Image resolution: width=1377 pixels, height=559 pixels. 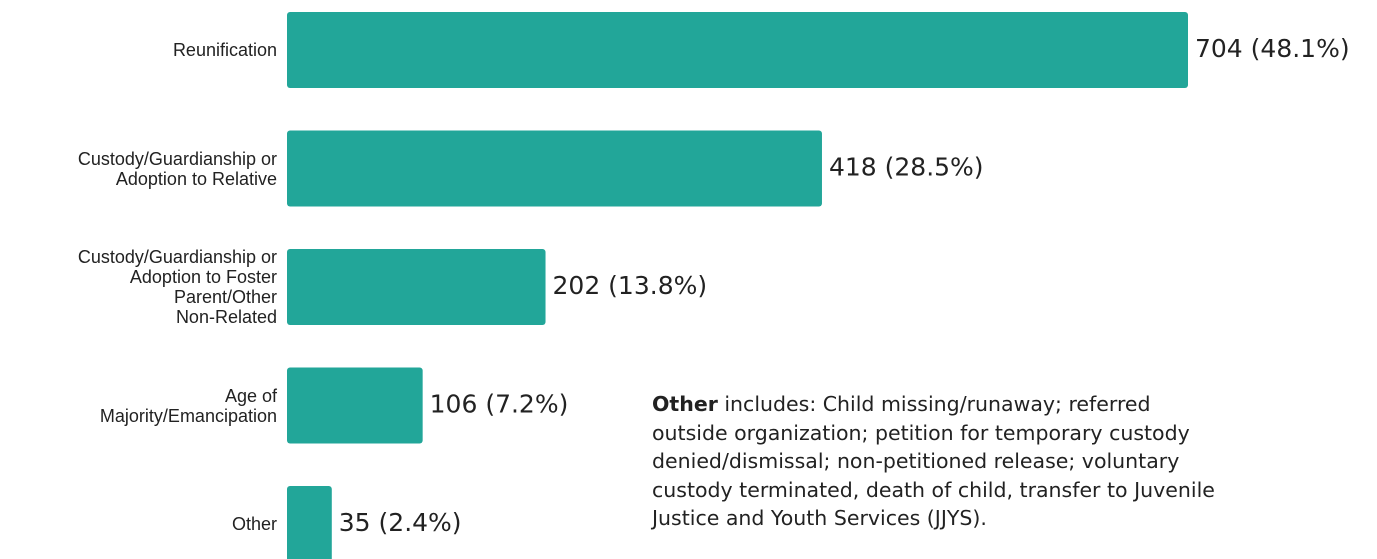 What do you see at coordinates (630, 285) in the screenshot?
I see `value-label: 202 (13.8%)` at bounding box center [630, 285].